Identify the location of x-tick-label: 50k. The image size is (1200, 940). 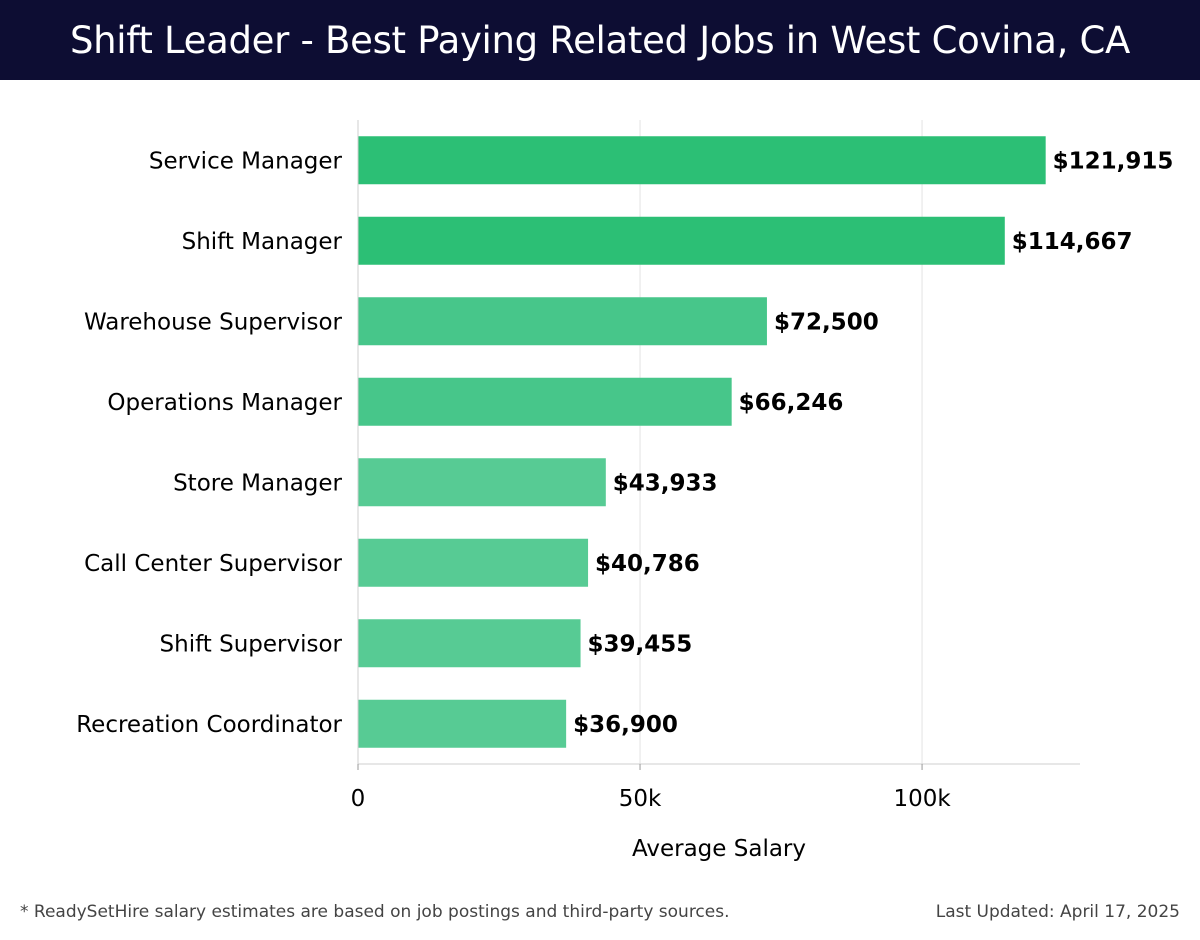
(640, 799).